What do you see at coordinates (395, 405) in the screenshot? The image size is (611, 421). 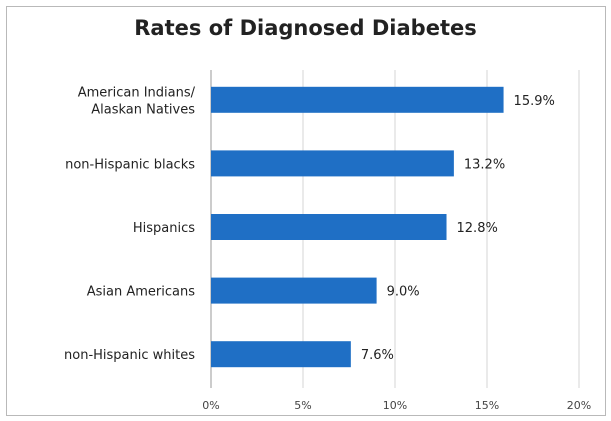 I see `x-tick-label: 10%` at bounding box center [395, 405].